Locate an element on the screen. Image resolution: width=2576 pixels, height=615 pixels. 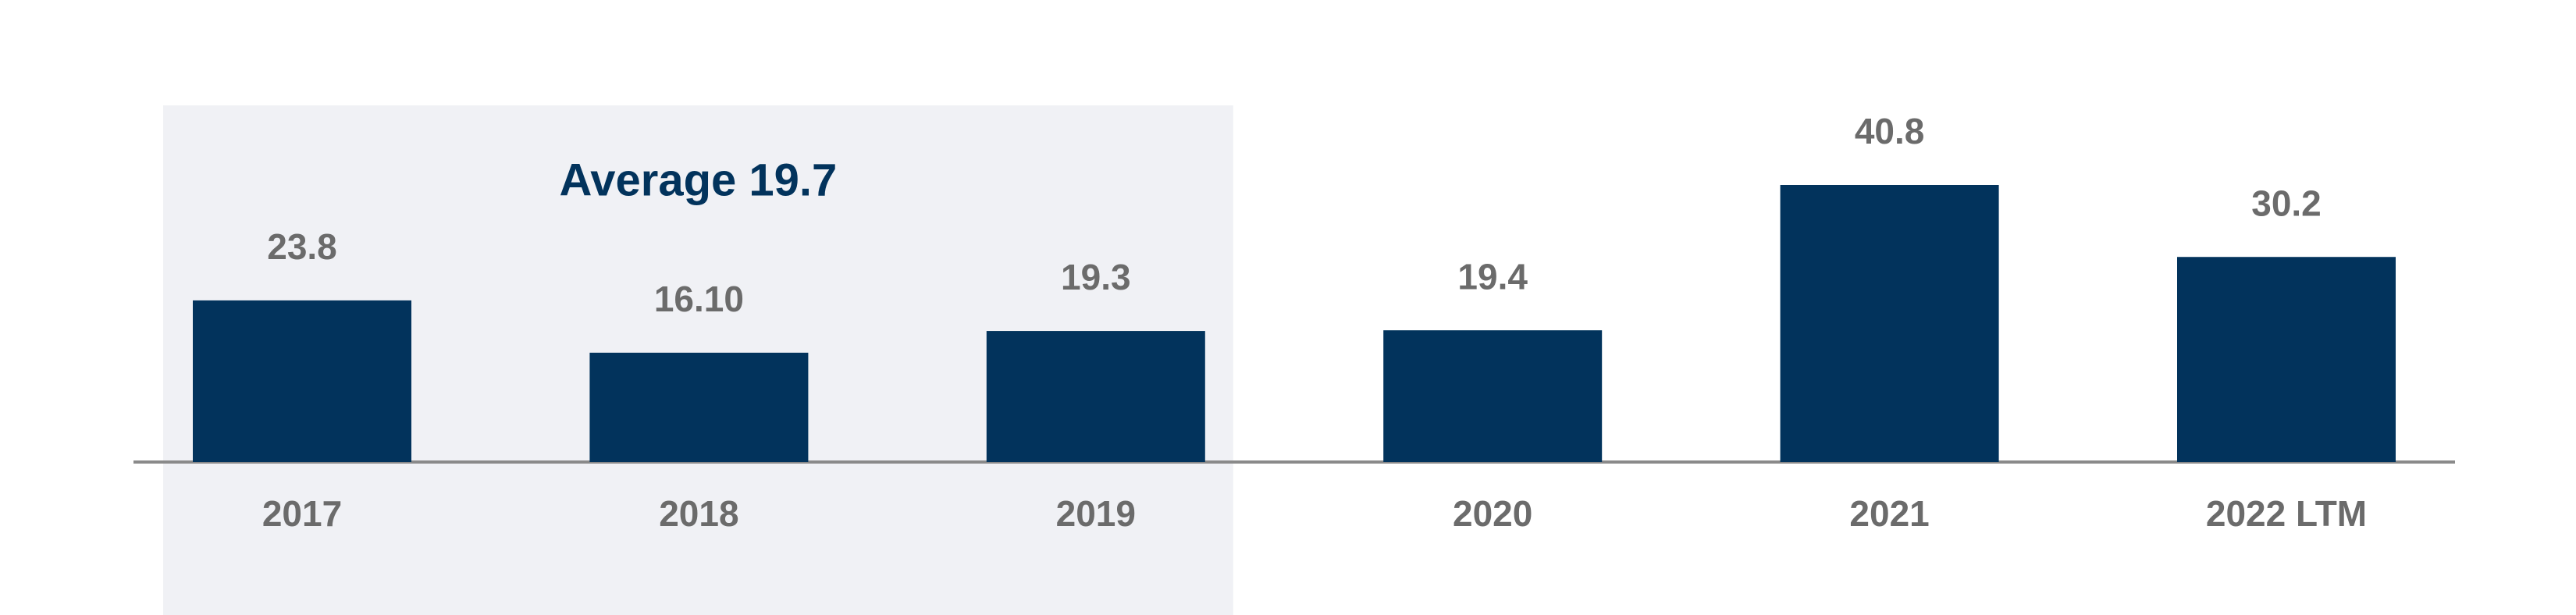
value-label: 30.2 is located at coordinates (2286, 203).